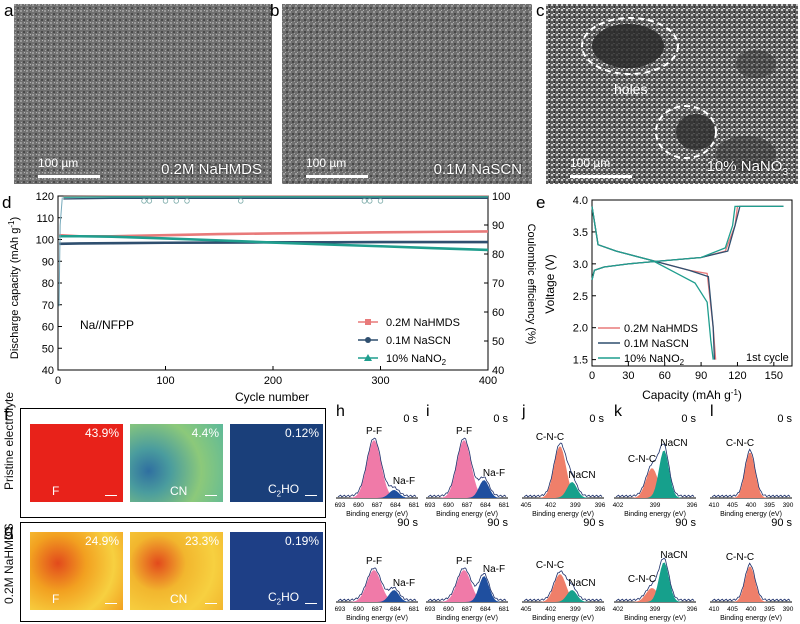 The height and width of the screenshot is (624, 800). I want to click on tof-percent: 0.12%, so click(301, 433).